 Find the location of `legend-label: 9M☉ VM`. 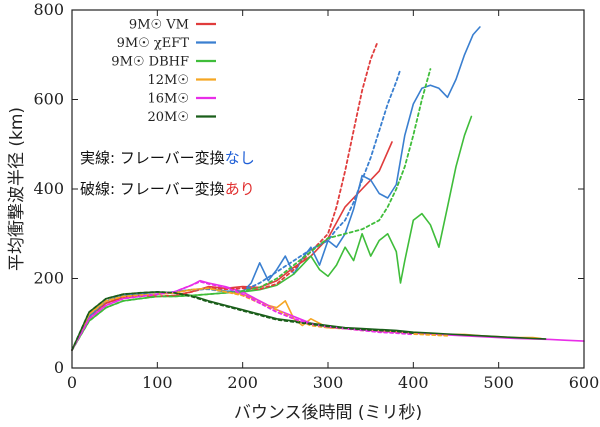

legend-label: 9M☉ VM is located at coordinates (159, 25).